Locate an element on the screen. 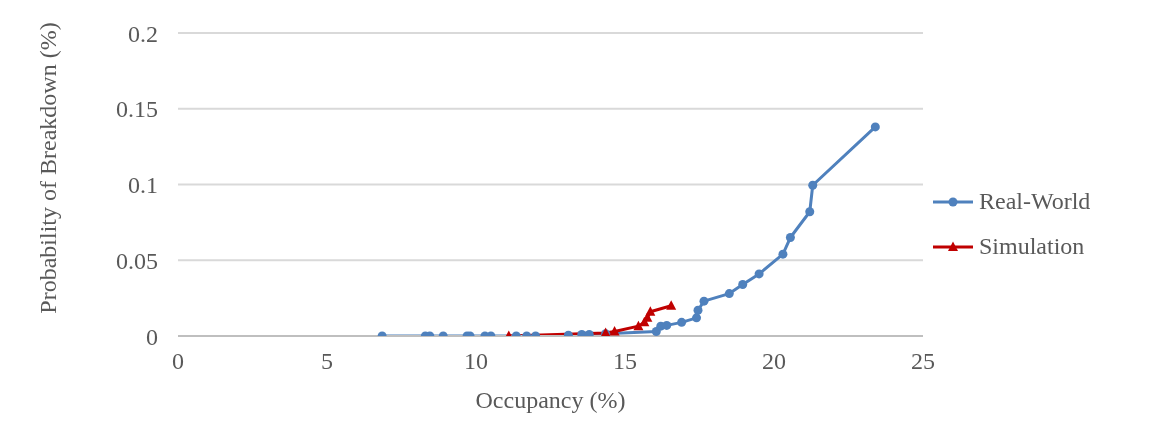  legend-label: Simulation is located at coordinates (1032, 246).